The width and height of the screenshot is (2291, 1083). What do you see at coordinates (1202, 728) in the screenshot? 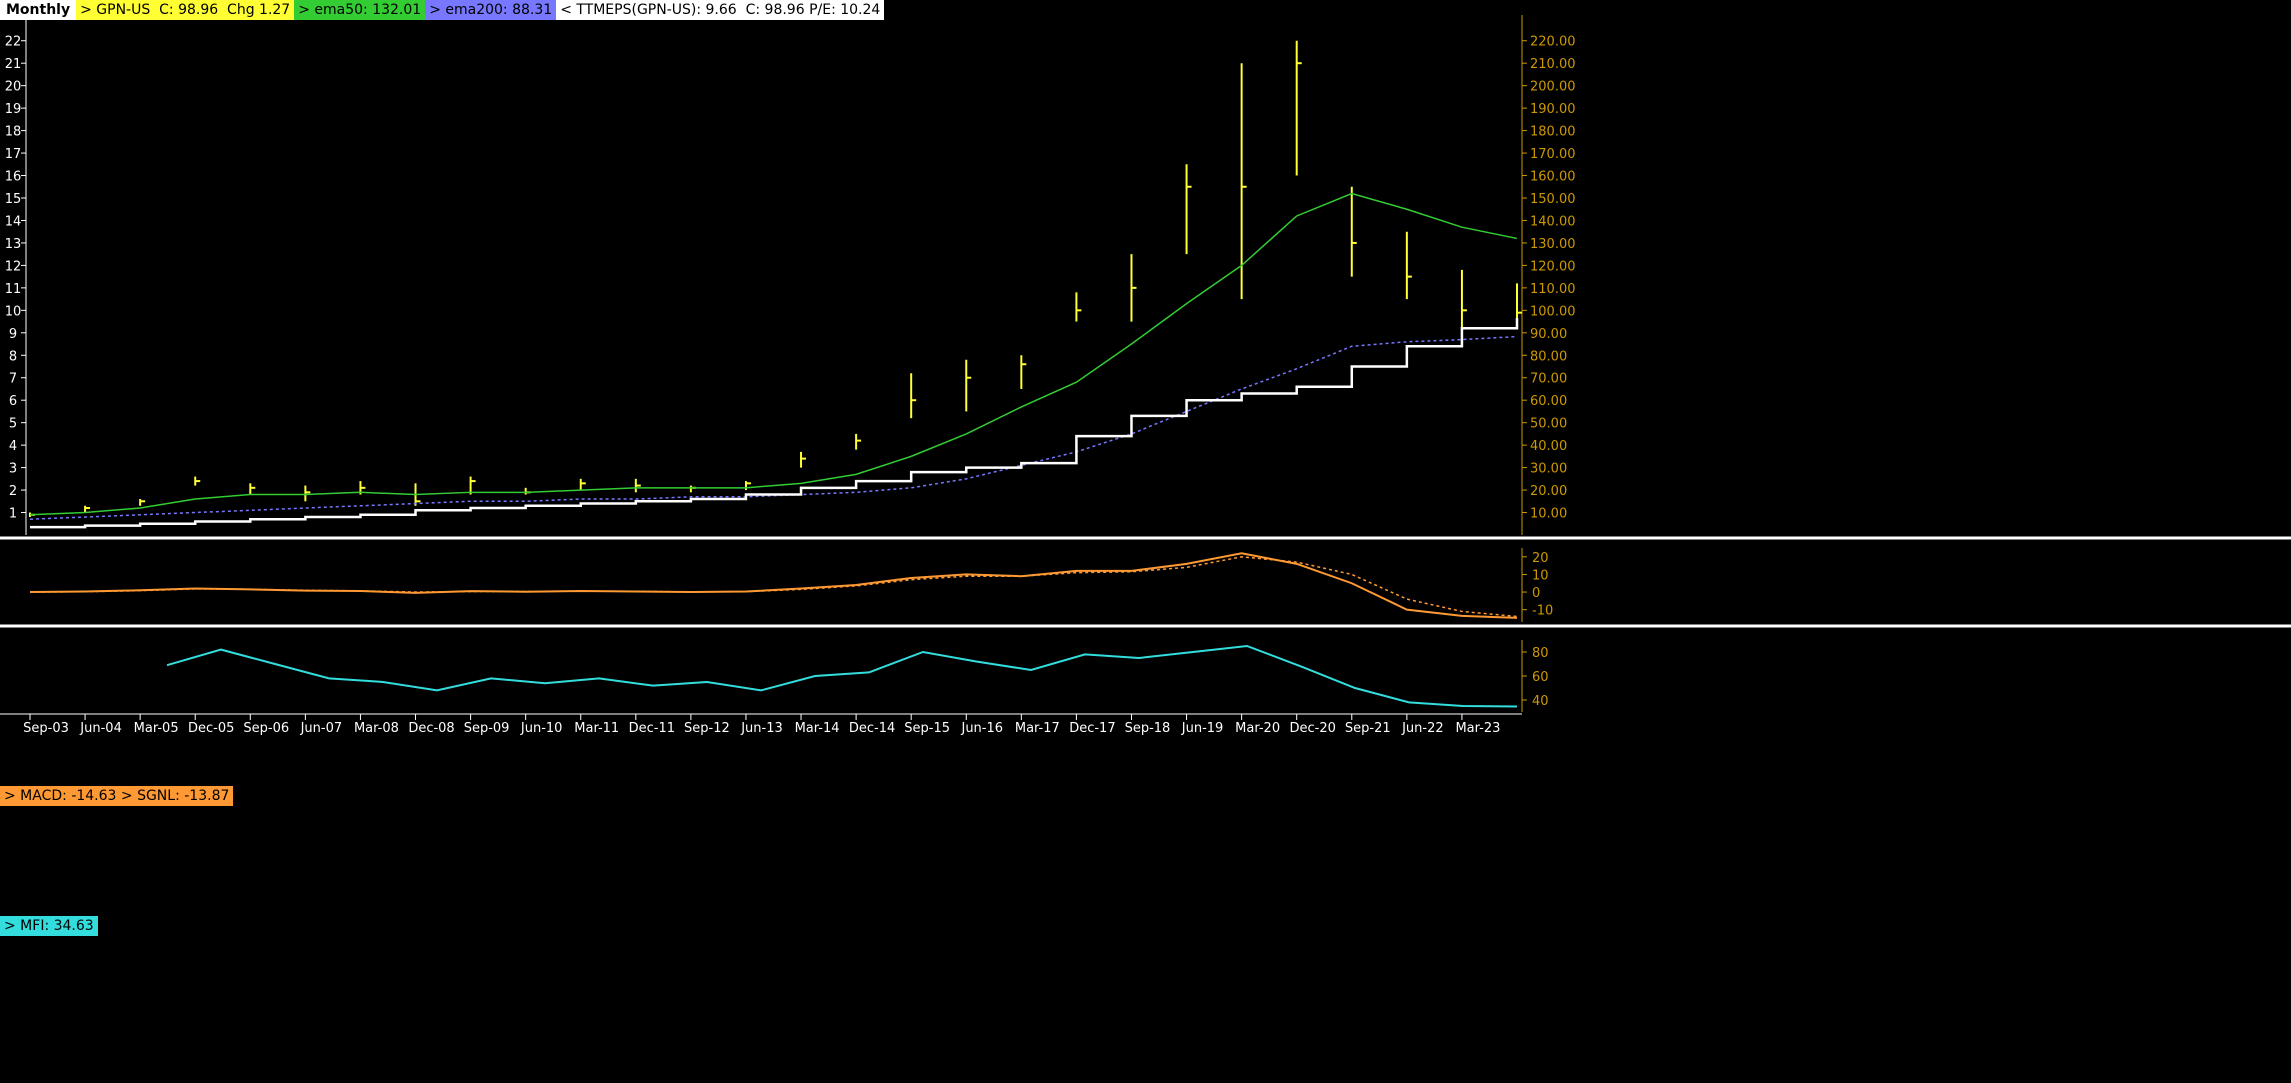
I see `time-tick-label: Jun-19` at bounding box center [1202, 728].